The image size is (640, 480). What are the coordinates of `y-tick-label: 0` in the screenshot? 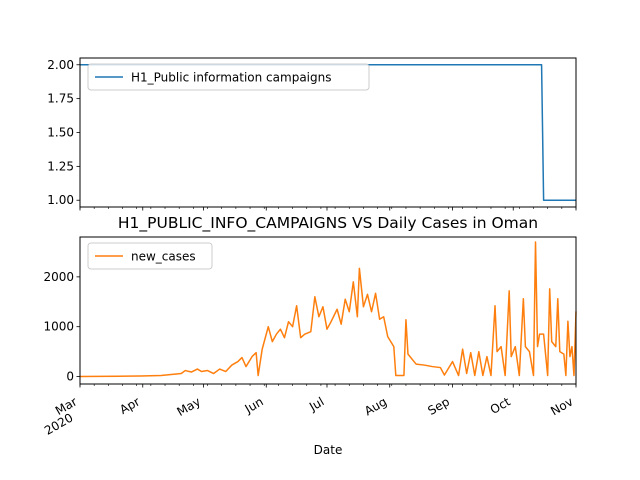 It's located at (70, 377).